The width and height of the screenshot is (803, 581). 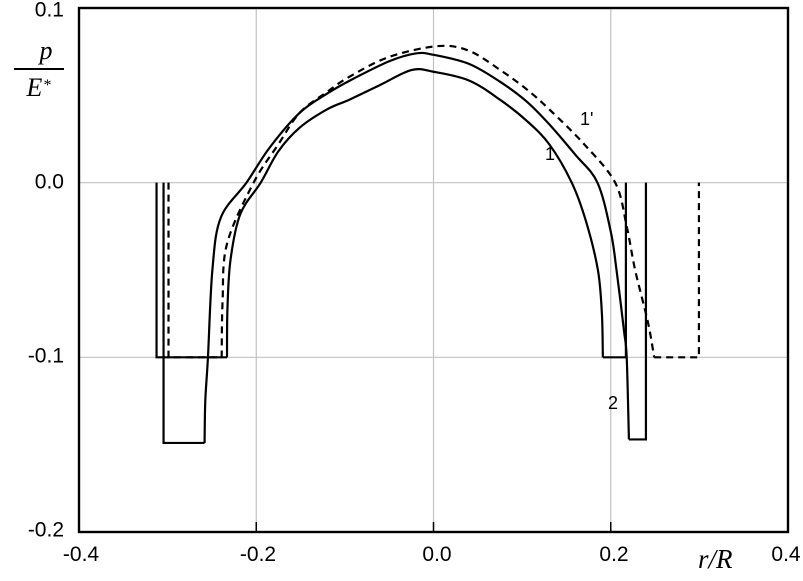 What do you see at coordinates (46, 50) in the screenshot?
I see `y-axis-numerator: p` at bounding box center [46, 50].